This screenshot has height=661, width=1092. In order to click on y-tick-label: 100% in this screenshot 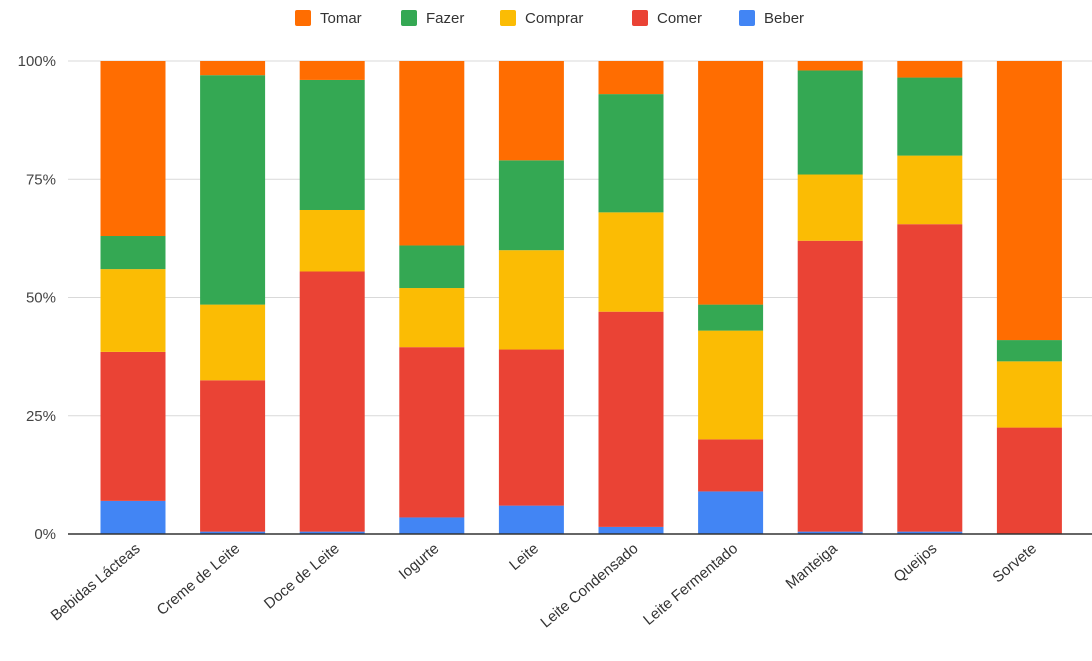, I will do `click(37, 61)`.